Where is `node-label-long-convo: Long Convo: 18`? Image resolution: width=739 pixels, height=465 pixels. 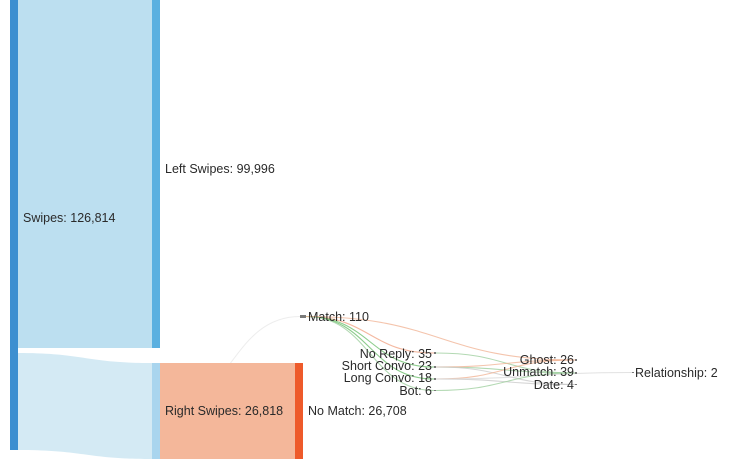 node-label-long-convo: Long Convo: 18 is located at coordinates (388, 378).